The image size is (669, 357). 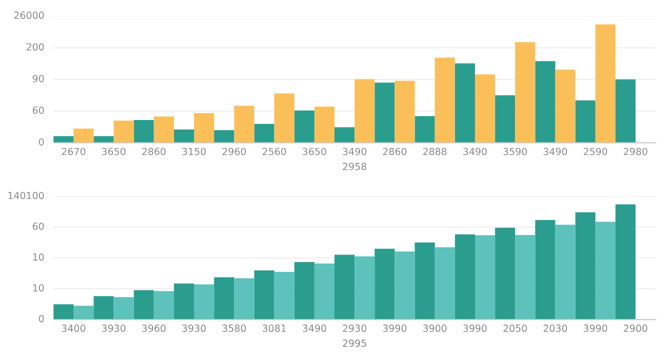 What do you see at coordinates (274, 152) in the screenshot?
I see `x-tick-label: 2560` at bounding box center [274, 152].